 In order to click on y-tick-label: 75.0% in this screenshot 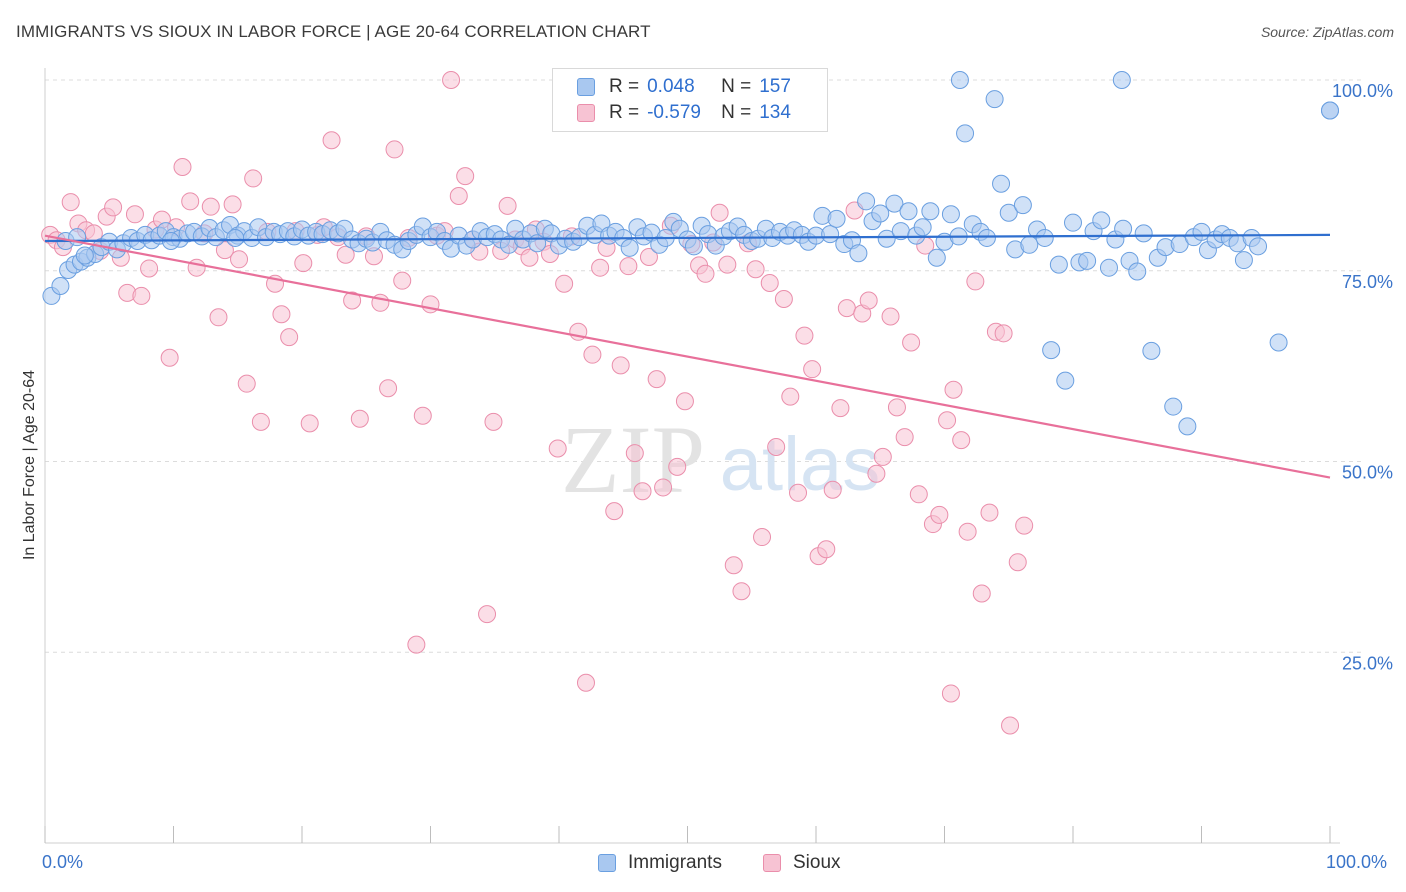, I will do `click(1367, 282)`.